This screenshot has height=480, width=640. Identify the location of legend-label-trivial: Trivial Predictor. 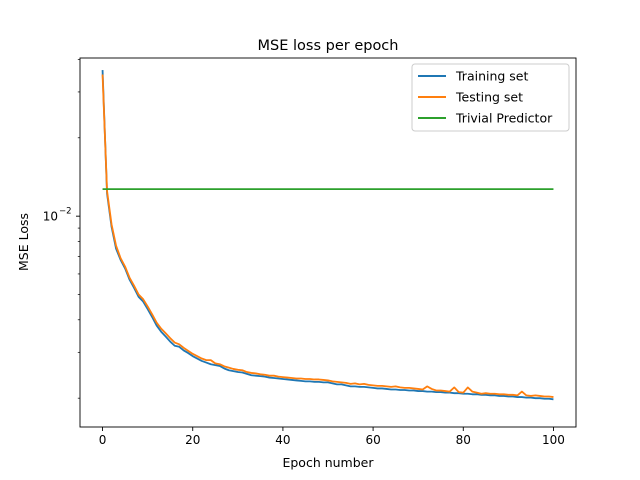
(504, 118).